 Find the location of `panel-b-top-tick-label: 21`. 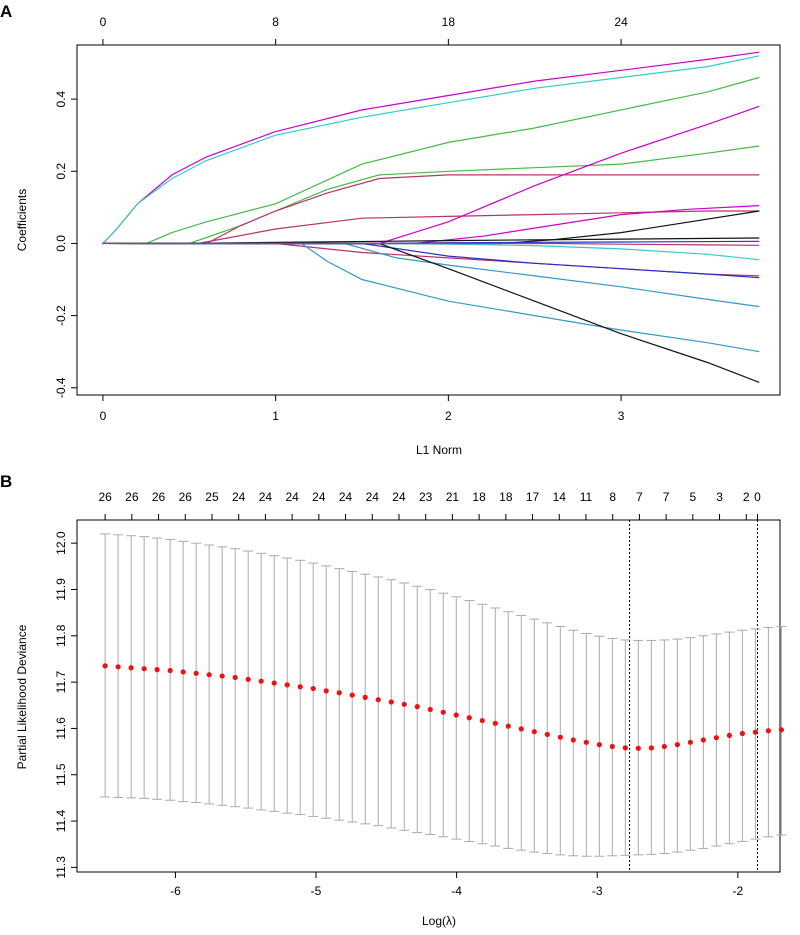

panel-b-top-tick-label: 21 is located at coordinates (453, 497).